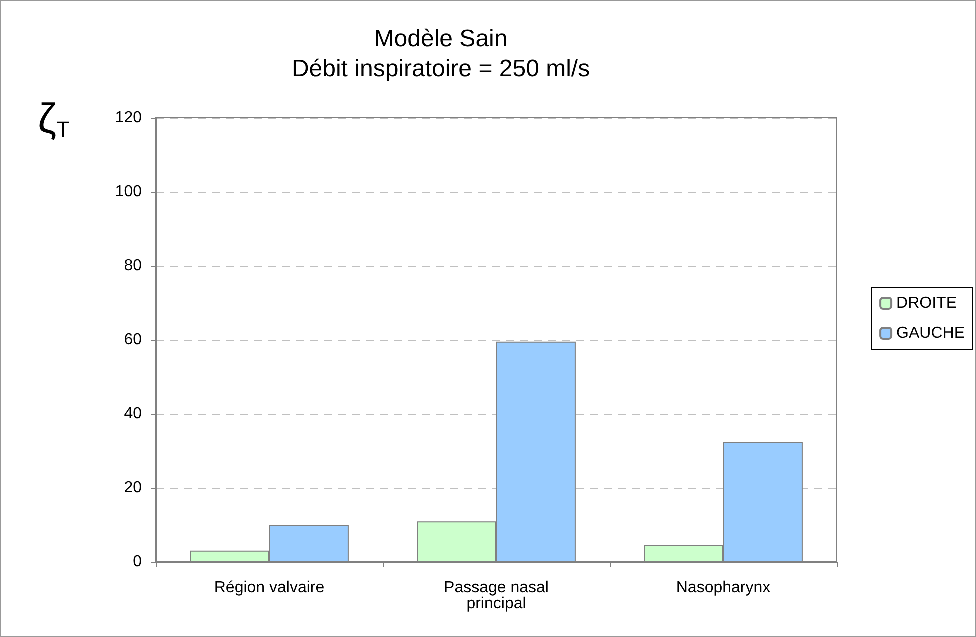  I want to click on y-tick-label: 60, so click(133, 340).